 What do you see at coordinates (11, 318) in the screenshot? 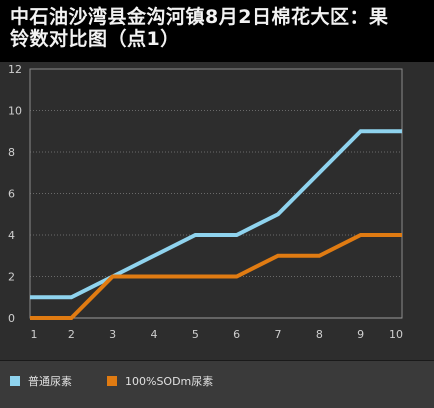
I see `y-tick-label-0: 0` at bounding box center [11, 318].